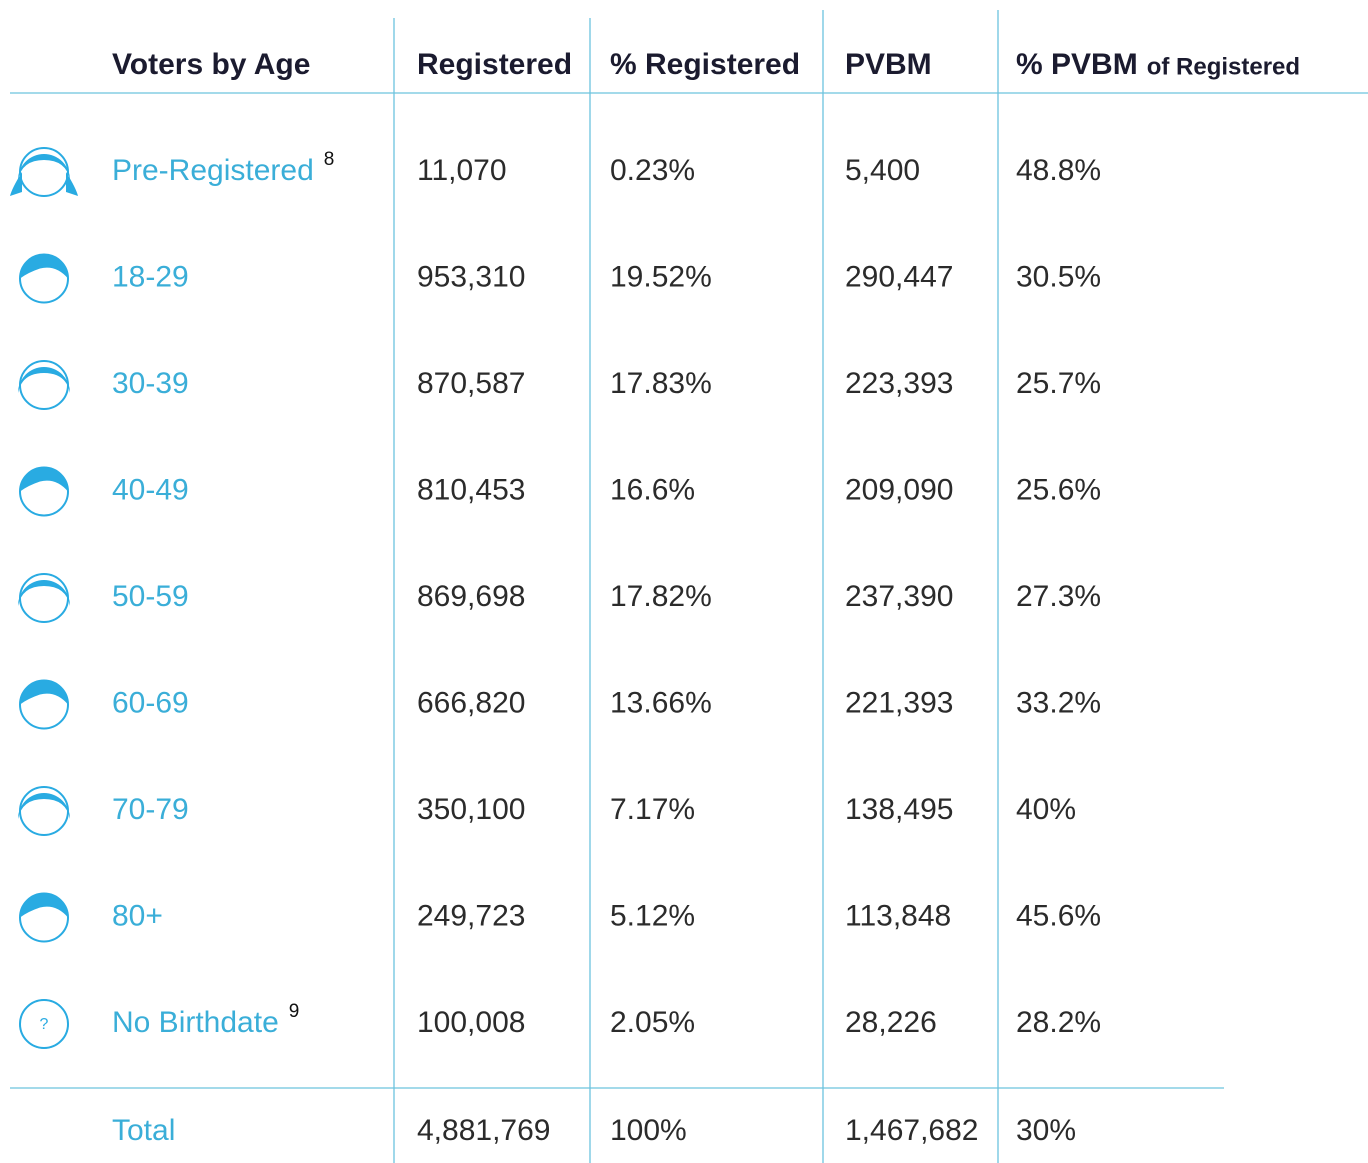 Image resolution: width=1368 pixels, height=1163 pixels. Describe the element at coordinates (652, 809) in the screenshot. I see `cell-value: 7.17%` at that location.